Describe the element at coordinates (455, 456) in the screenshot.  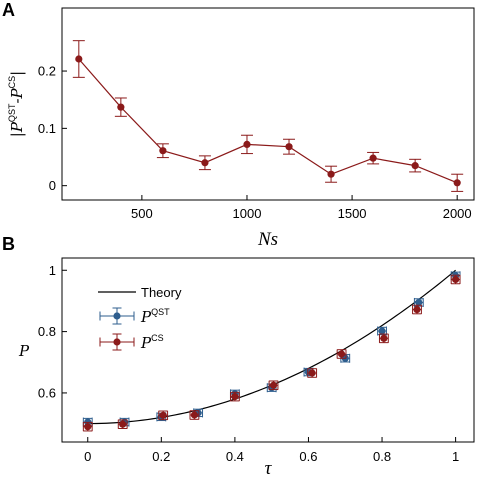
I see `panel-b-x-tick-label: 1` at that location.